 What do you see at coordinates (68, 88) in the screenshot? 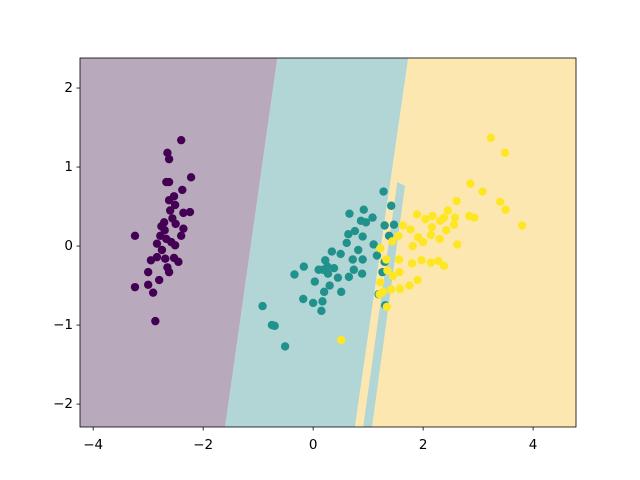
I see `y-tick-label: 2` at bounding box center [68, 88].